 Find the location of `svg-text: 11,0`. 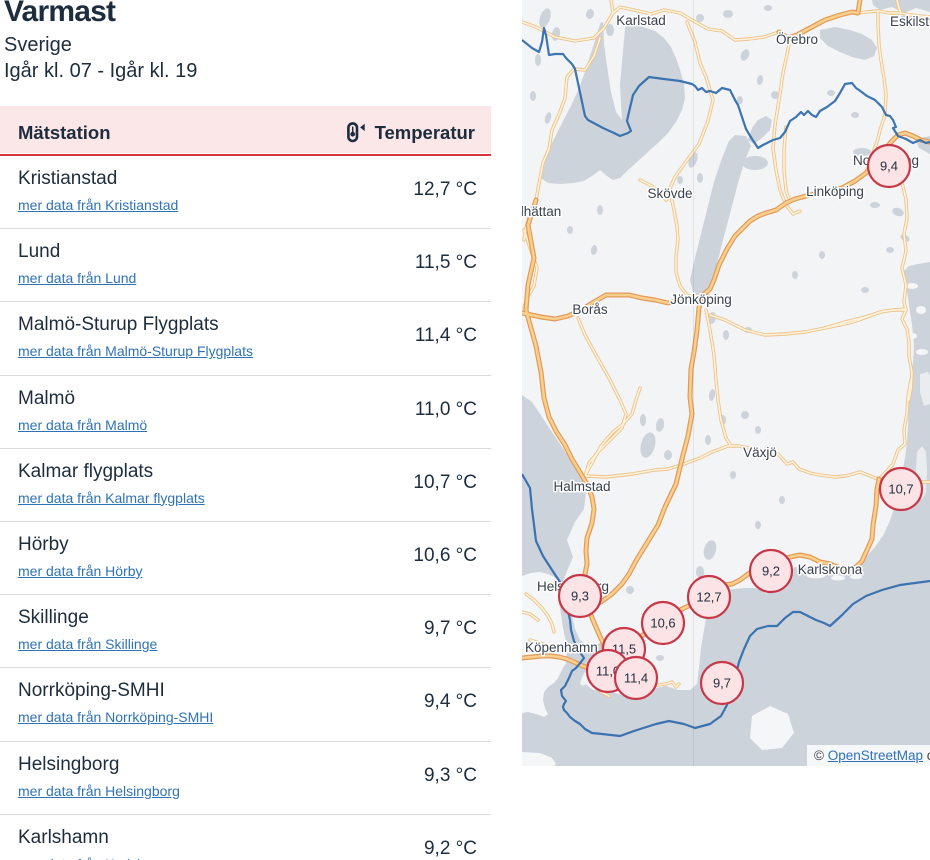

svg-text: 11,0 is located at coordinates (608, 671).